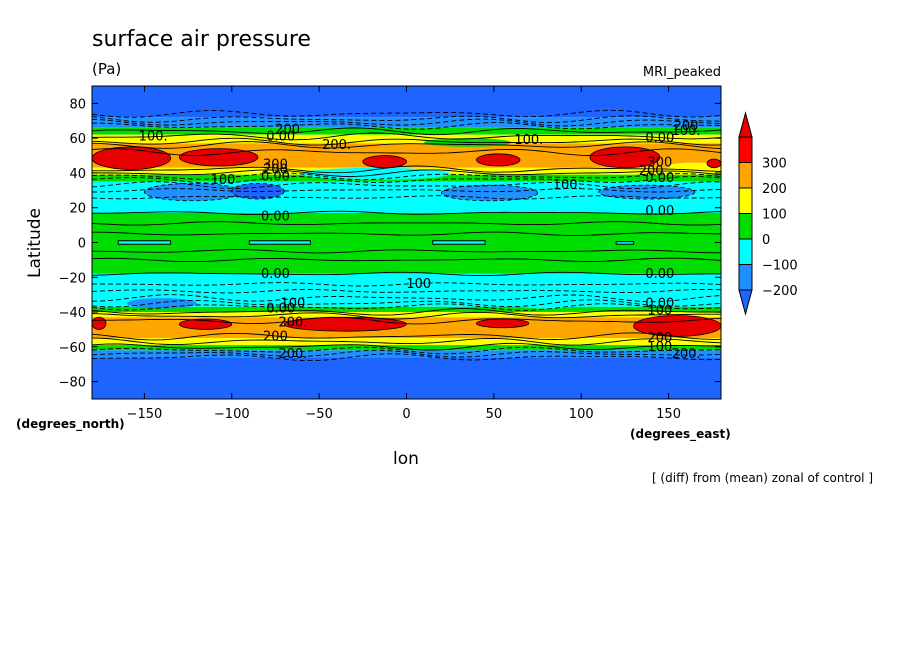 This screenshot has width=904, height=654. I want to click on footnote: [ (diff) from (mean) zonal of control ], so click(762, 478).